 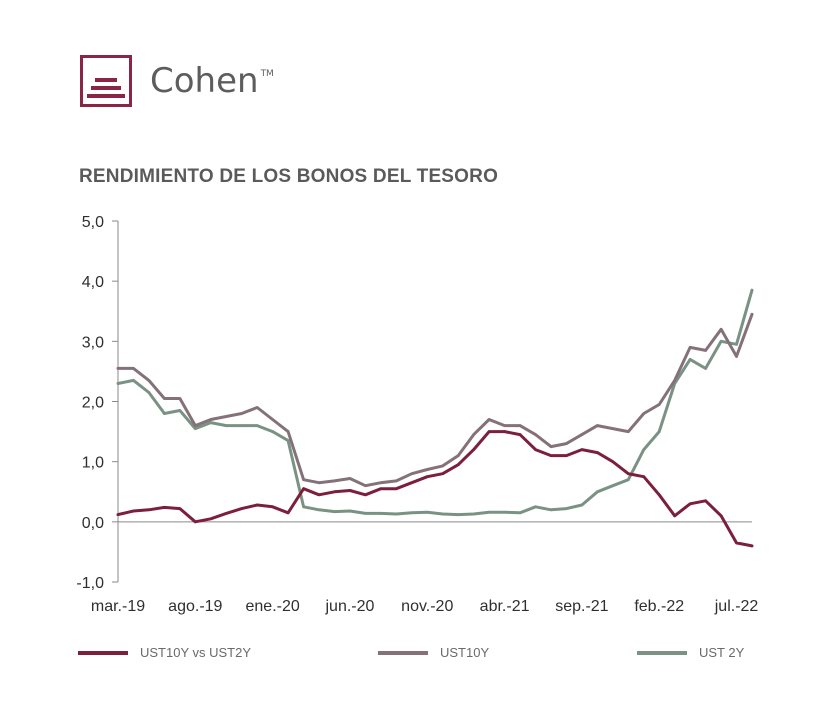 I want to click on legend-swatch-spread, so click(x=103, y=652).